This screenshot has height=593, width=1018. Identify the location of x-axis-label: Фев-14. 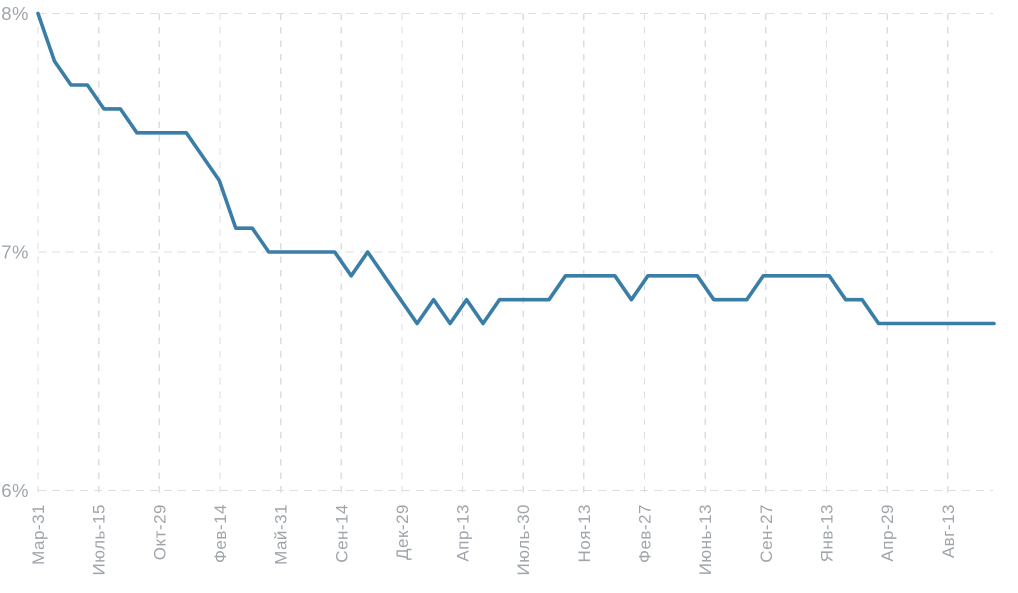
(220, 533).